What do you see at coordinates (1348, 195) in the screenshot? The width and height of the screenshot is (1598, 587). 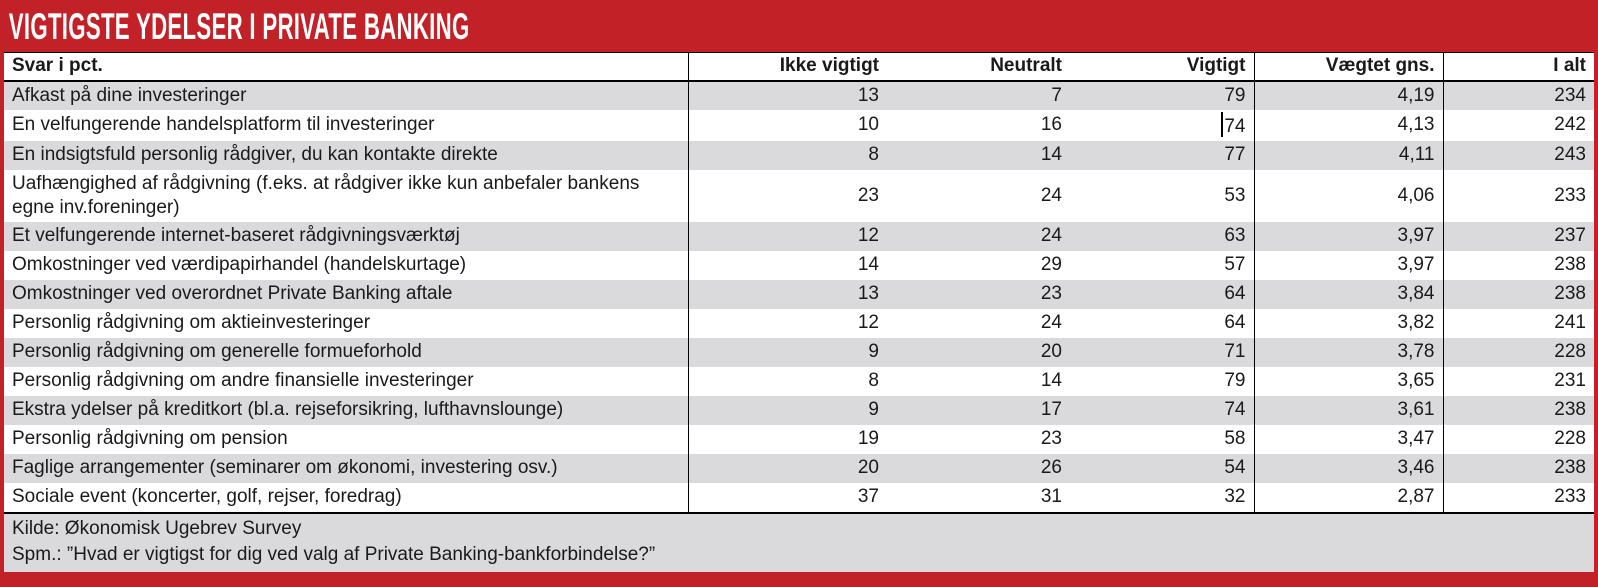 I see `cell-value: 4,06` at bounding box center [1348, 195].